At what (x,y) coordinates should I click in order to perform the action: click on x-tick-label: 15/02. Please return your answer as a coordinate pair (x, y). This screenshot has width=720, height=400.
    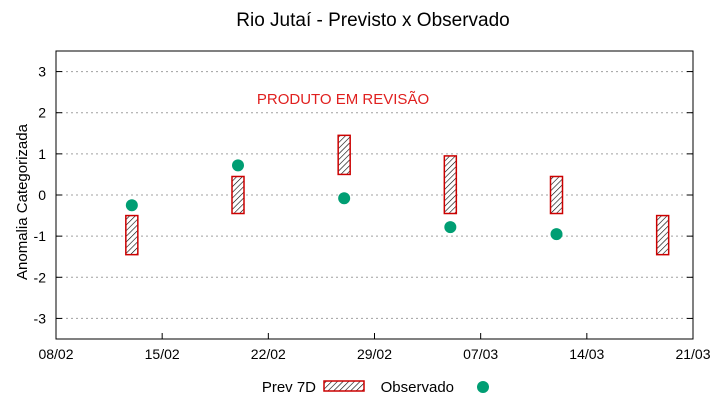
    Looking at the image, I should click on (162, 354).